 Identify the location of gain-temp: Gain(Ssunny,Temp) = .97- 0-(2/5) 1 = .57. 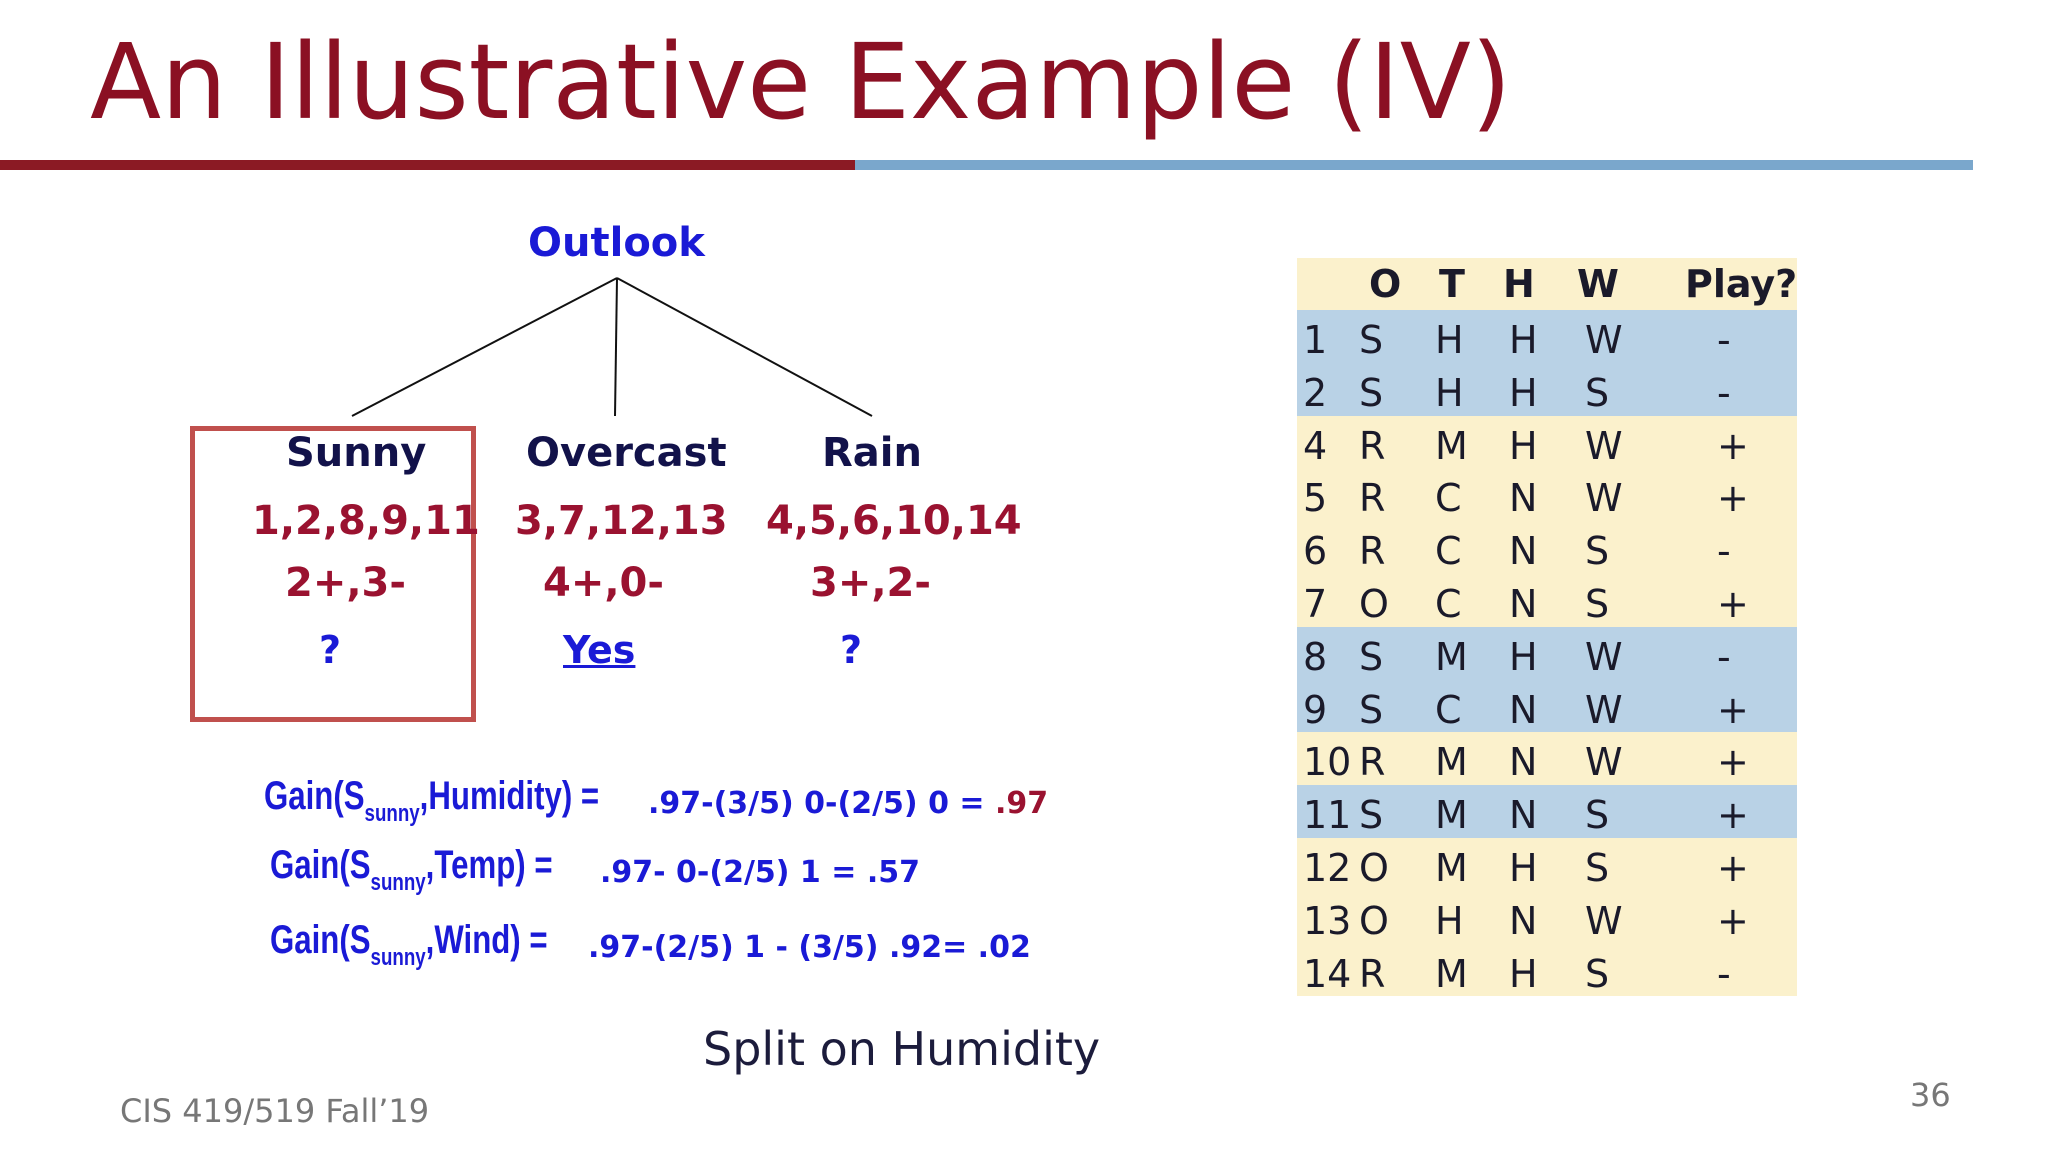
(620, 871).